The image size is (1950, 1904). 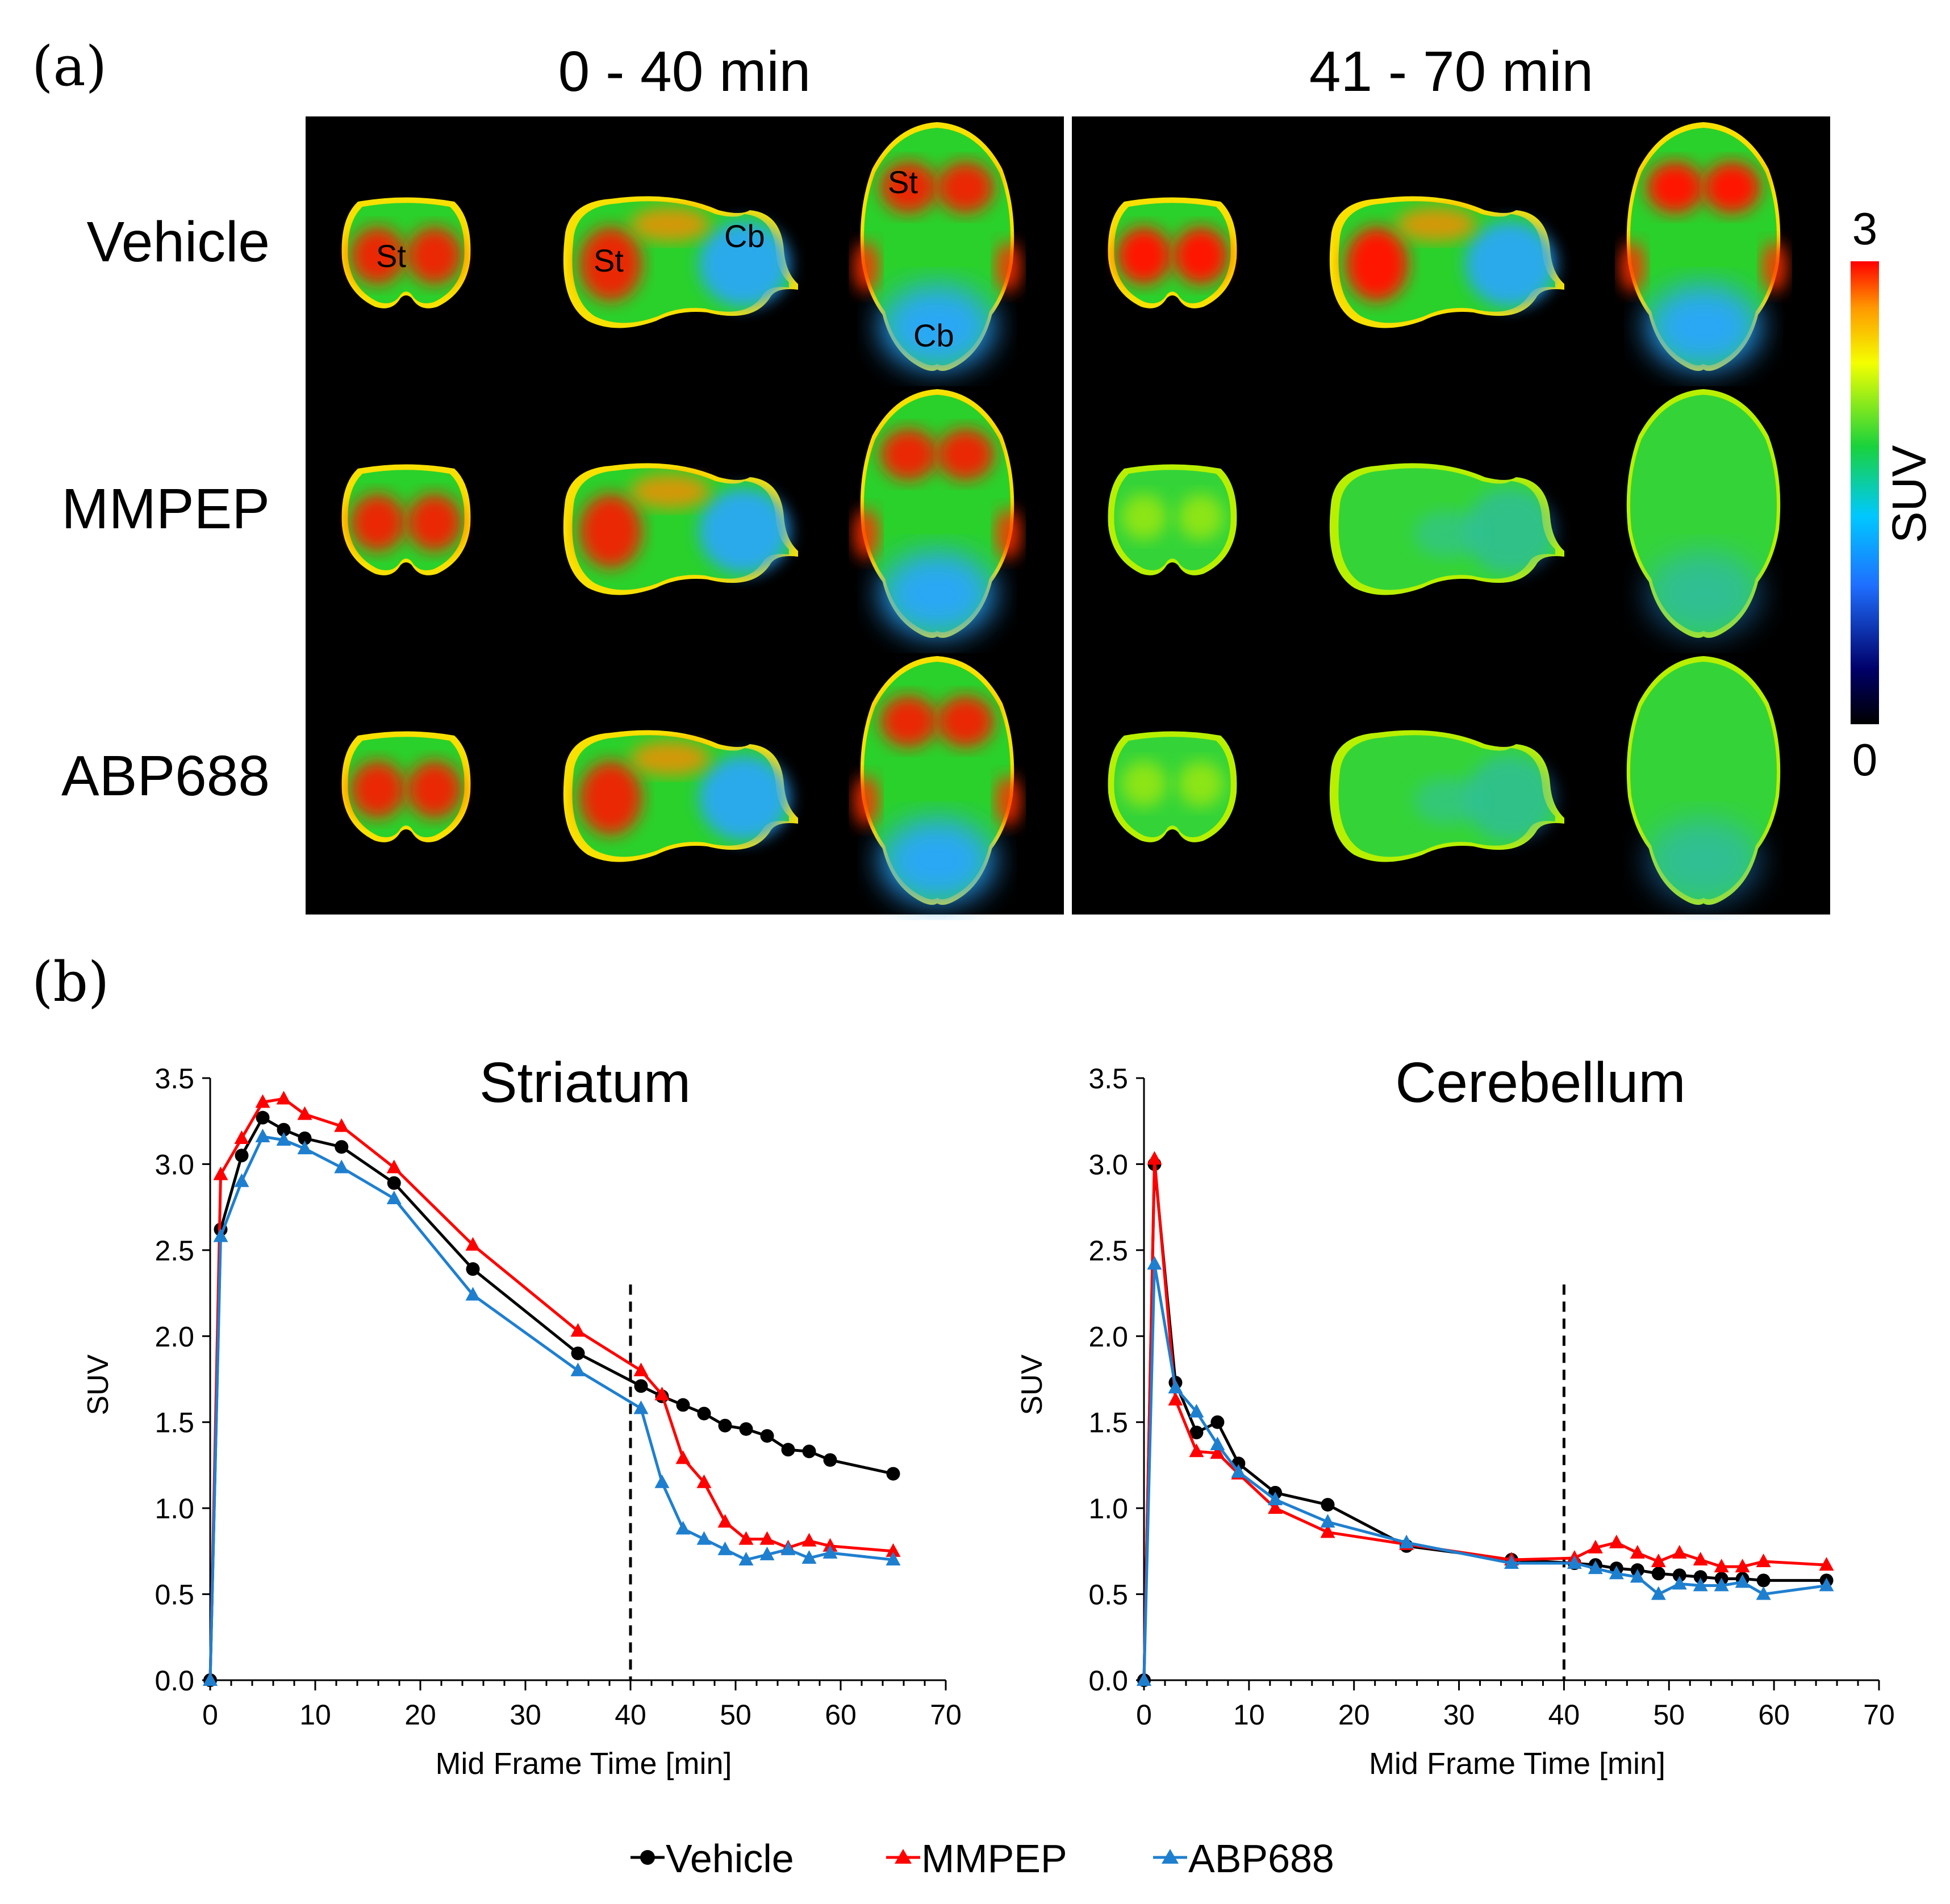 I want to click on chart-title: Cerebellum, so click(x=1540, y=1082).